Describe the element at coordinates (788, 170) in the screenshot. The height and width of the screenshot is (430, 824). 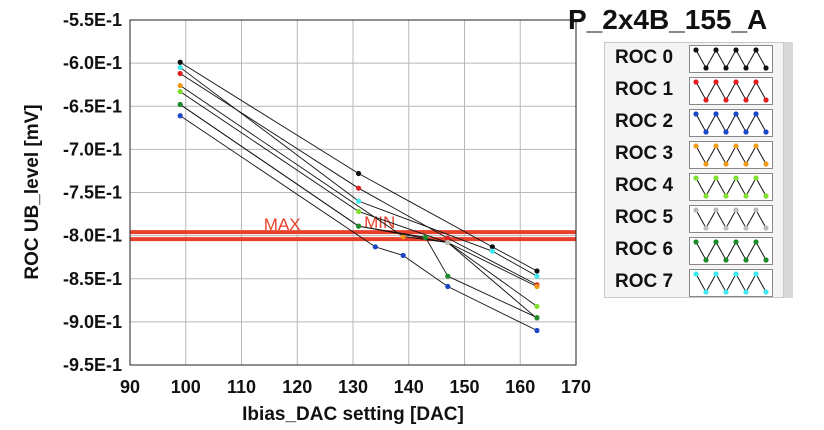
I see `legend-shadow` at that location.